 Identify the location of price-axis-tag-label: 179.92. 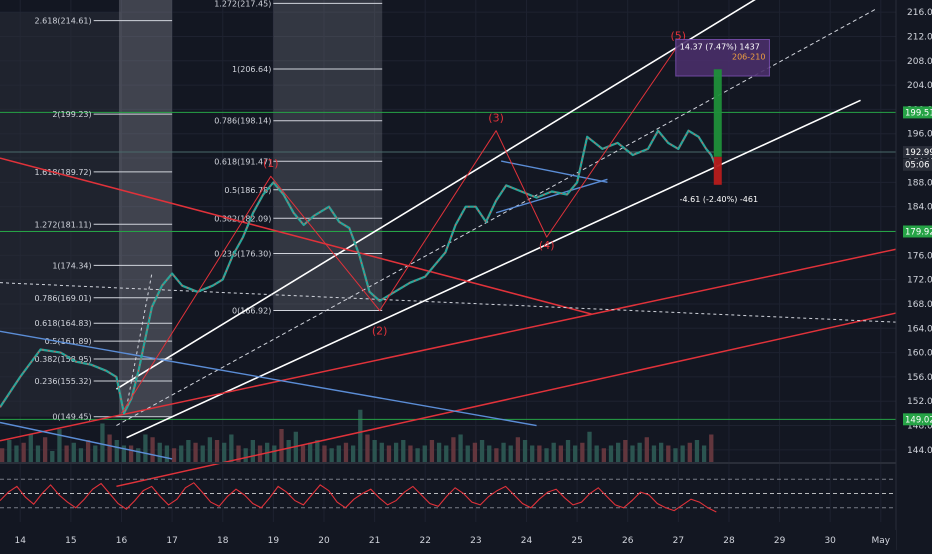
(918, 232).